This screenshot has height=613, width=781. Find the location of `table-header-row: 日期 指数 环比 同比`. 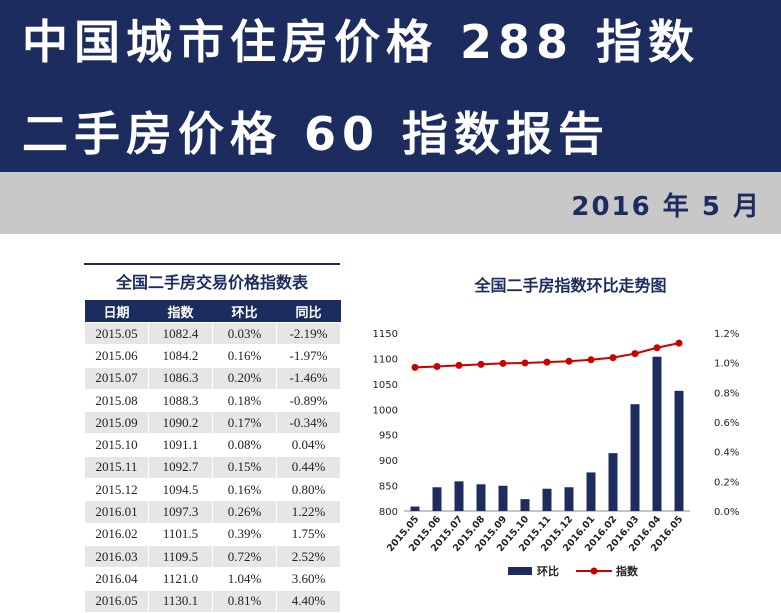

table-header-row: 日期 指数 环比 同比 is located at coordinates (212, 311).